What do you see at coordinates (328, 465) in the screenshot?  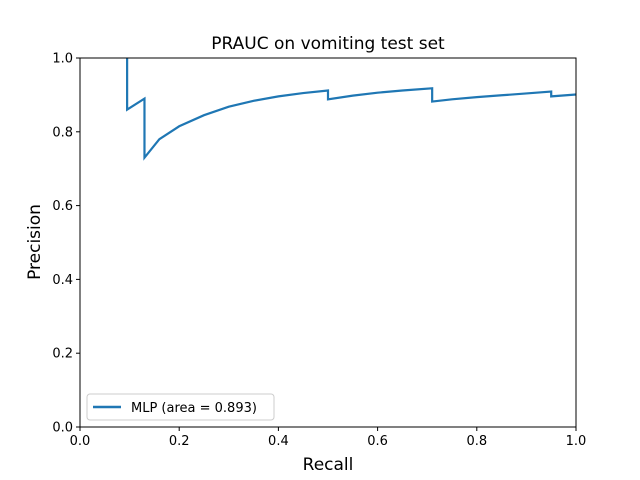 I see `x-axis-label: Recall` at bounding box center [328, 465].